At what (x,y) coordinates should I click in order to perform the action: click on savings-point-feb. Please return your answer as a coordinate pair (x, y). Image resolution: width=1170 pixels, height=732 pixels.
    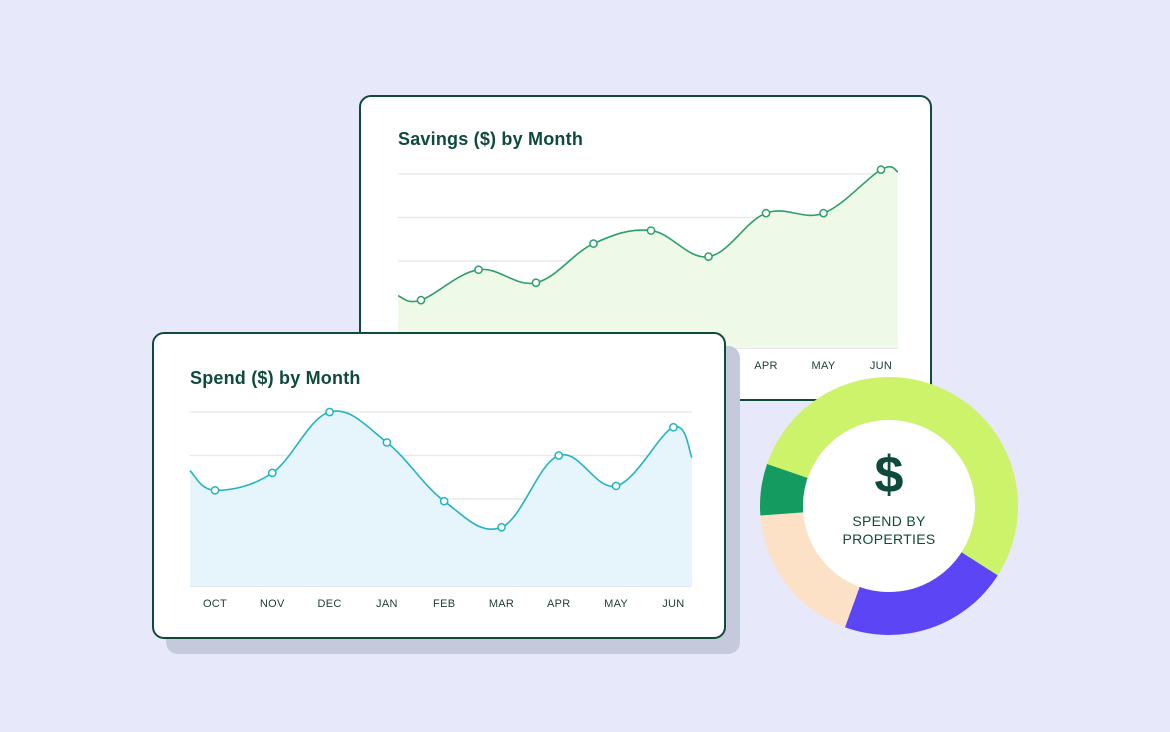
    Looking at the image, I should click on (651, 230).